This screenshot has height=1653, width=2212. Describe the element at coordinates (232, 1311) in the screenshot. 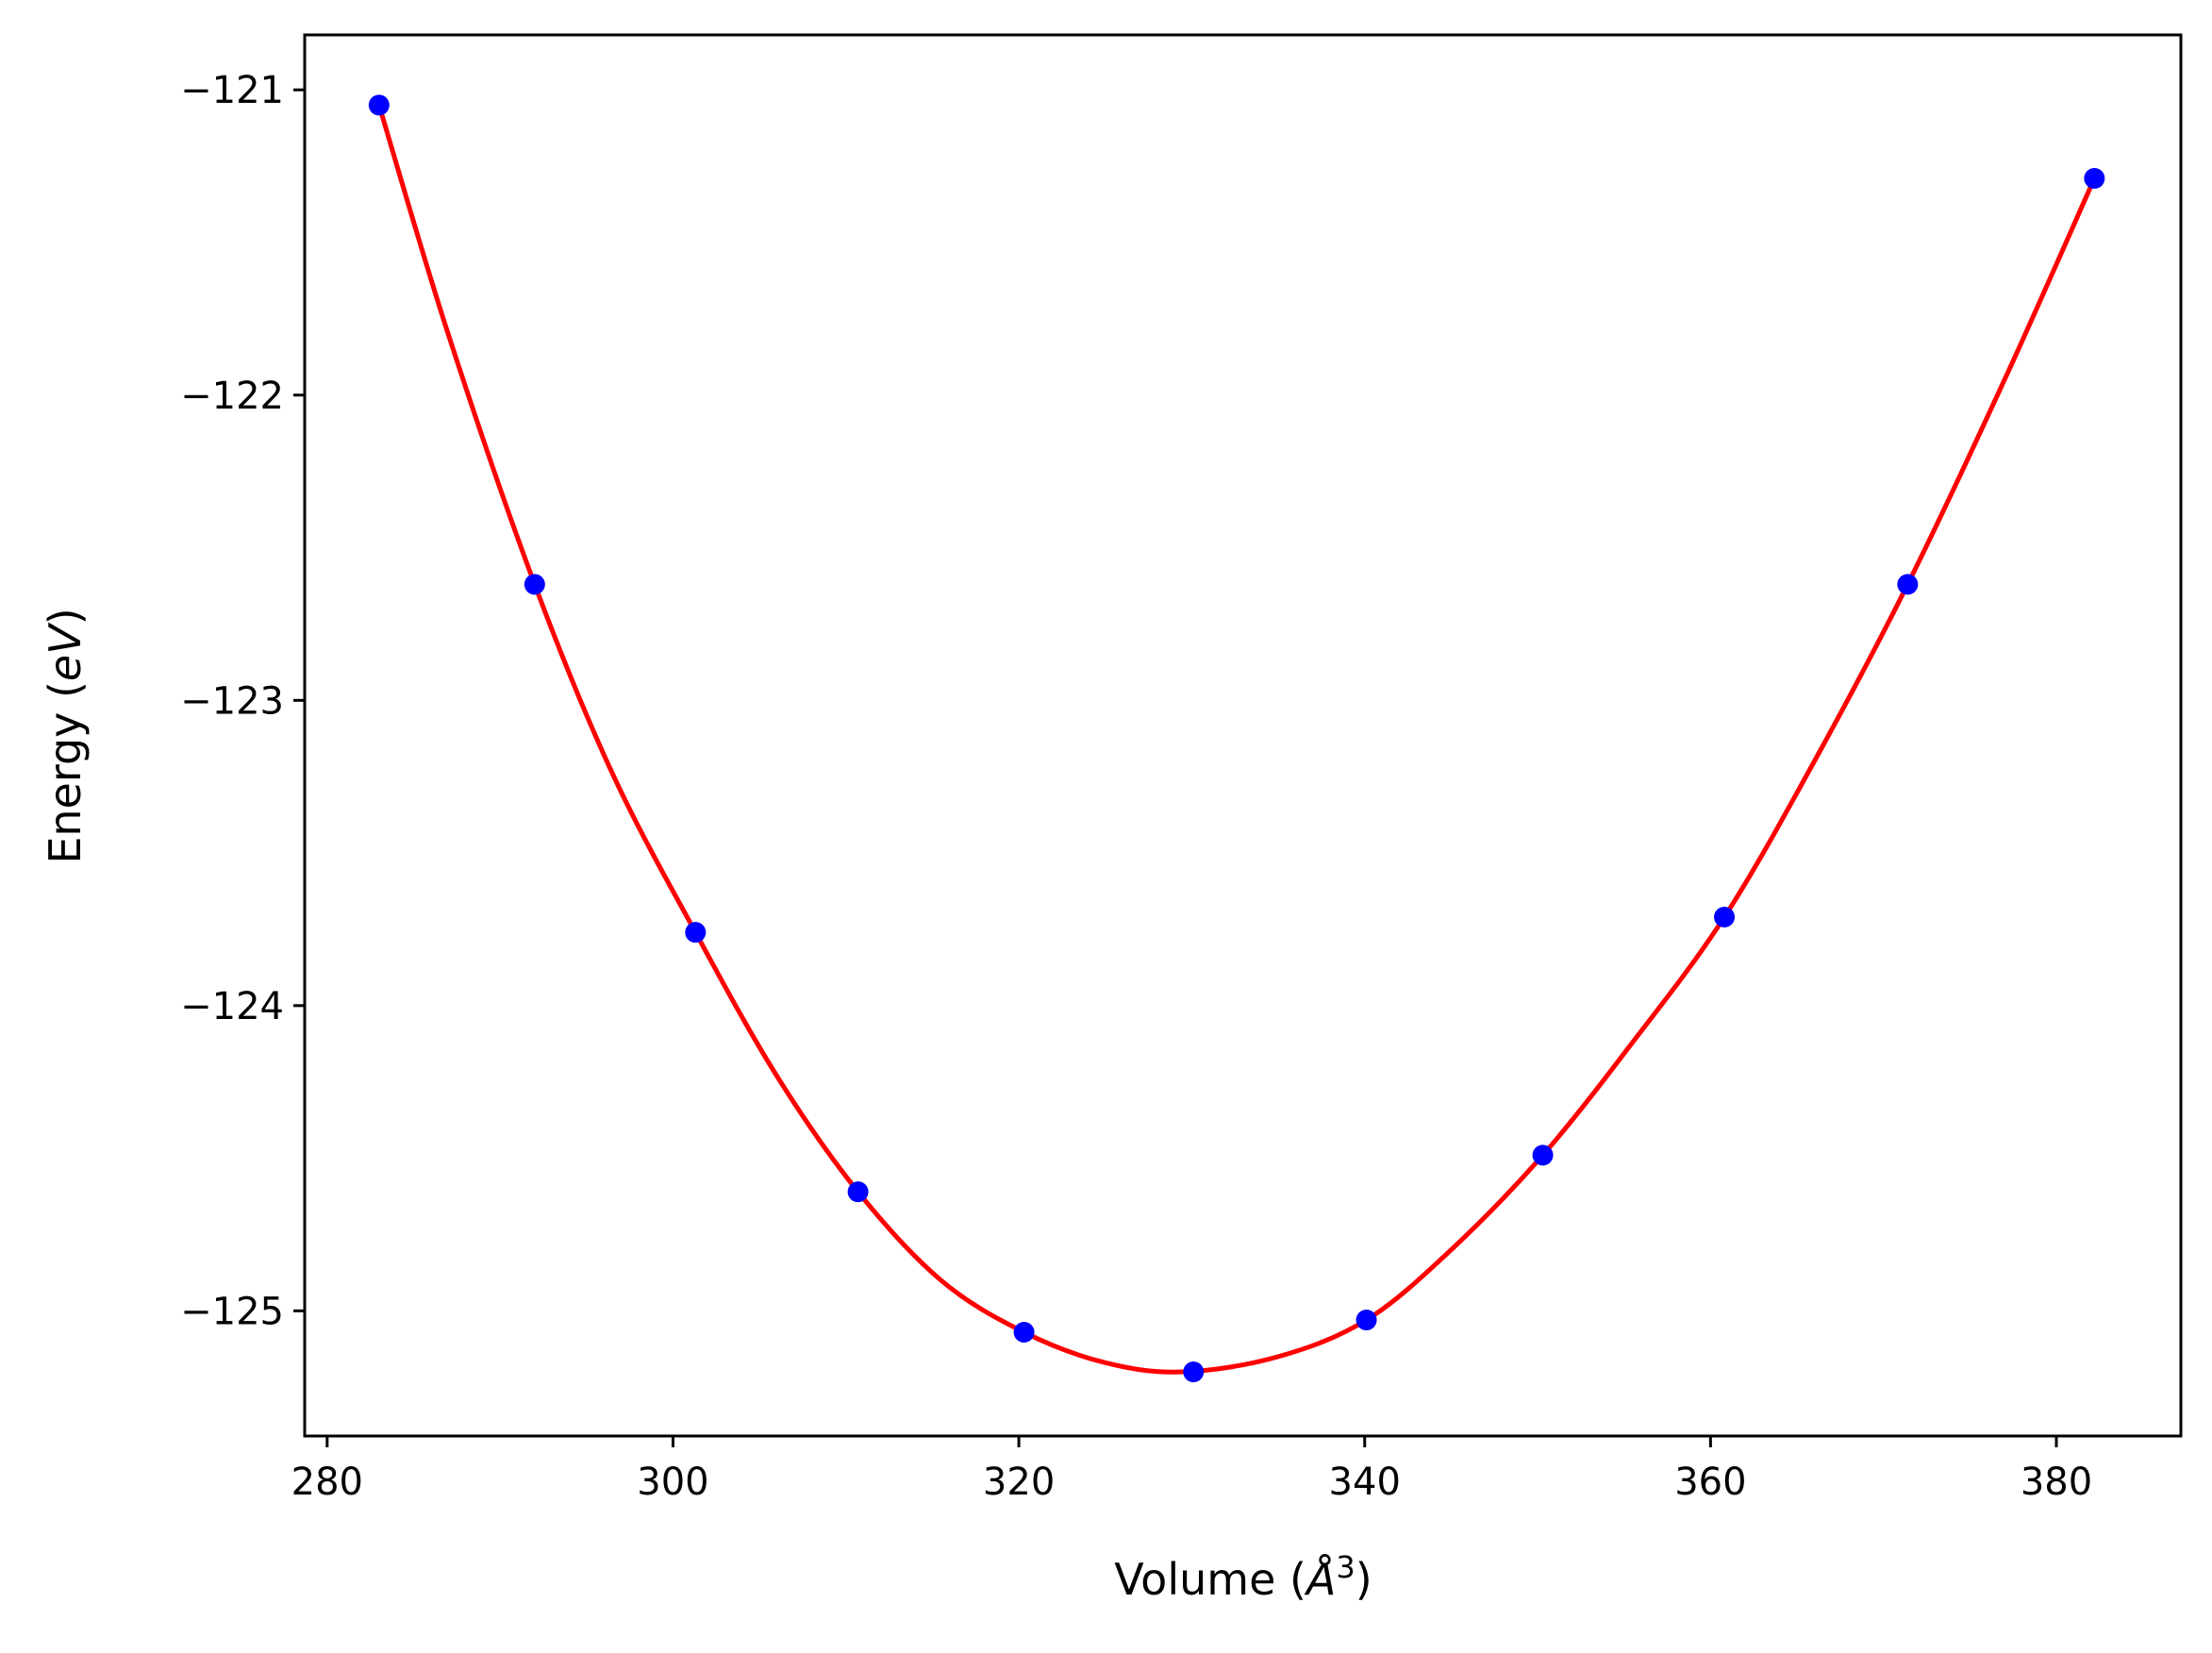

I see `y-tick-label: −125` at that location.